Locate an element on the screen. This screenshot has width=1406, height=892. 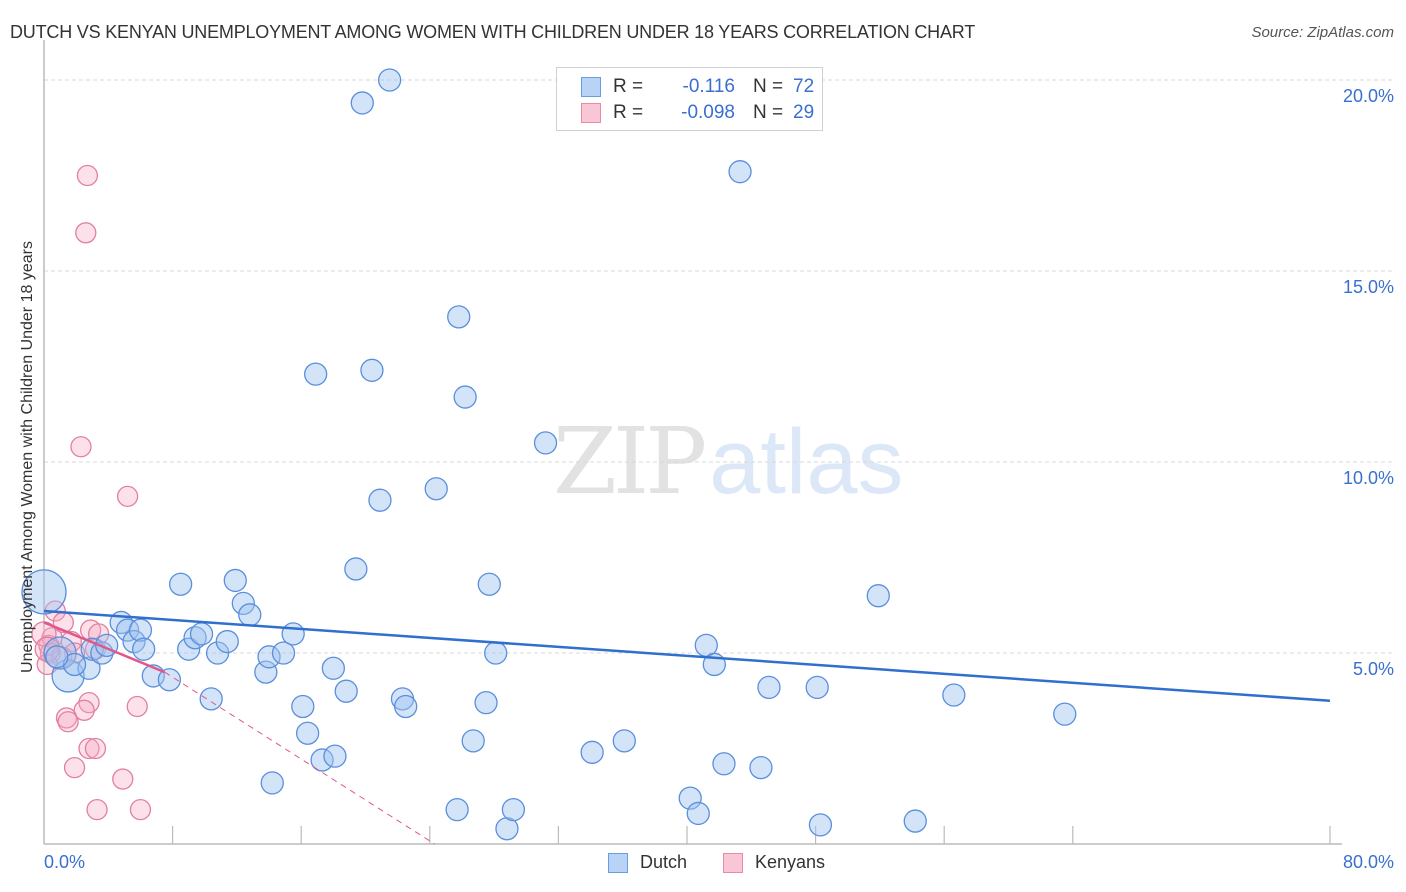
source-credit: Source: ZipAtlas.com is located at coordinates (1322, 32).